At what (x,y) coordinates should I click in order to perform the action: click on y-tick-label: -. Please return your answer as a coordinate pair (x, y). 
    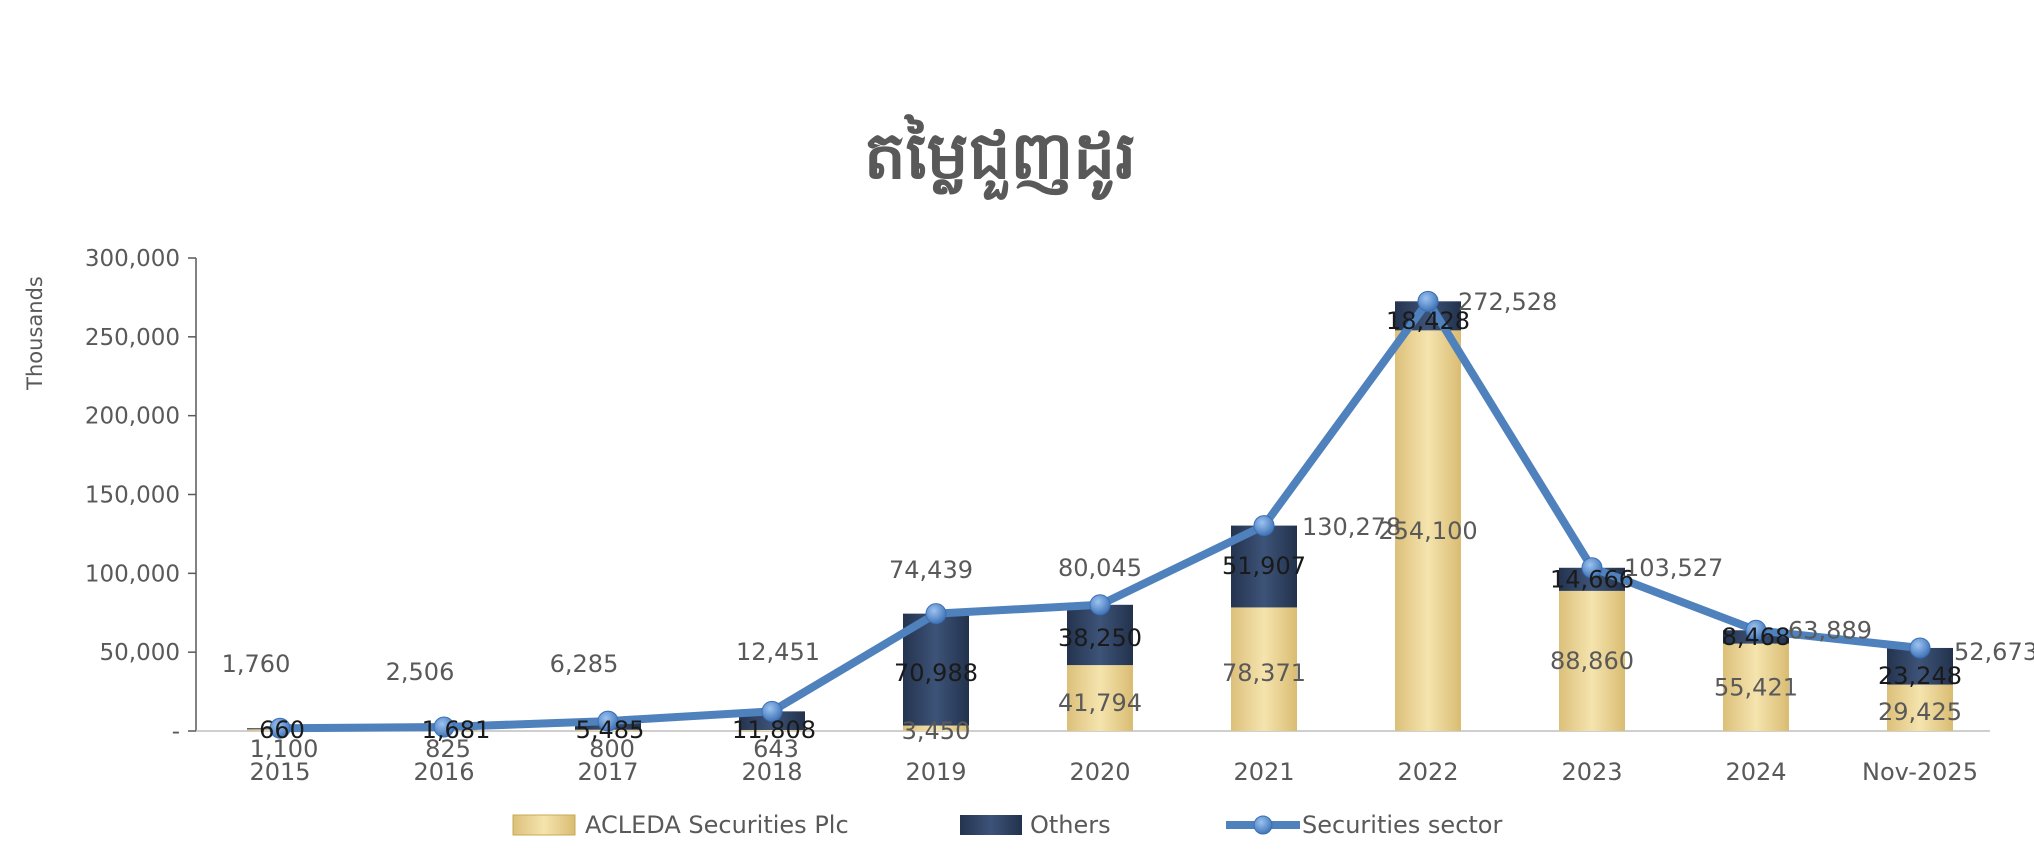
    Looking at the image, I should click on (176, 732).